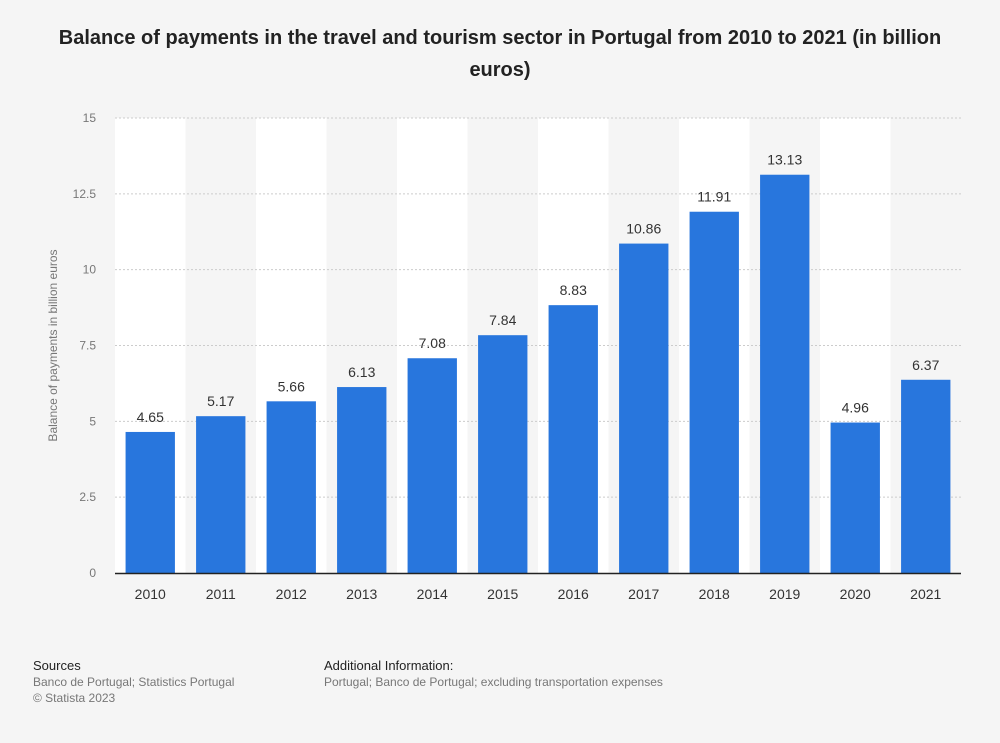 The image size is (1000, 743). Describe the element at coordinates (925, 365) in the screenshot. I see `data-label: 6.37` at that location.